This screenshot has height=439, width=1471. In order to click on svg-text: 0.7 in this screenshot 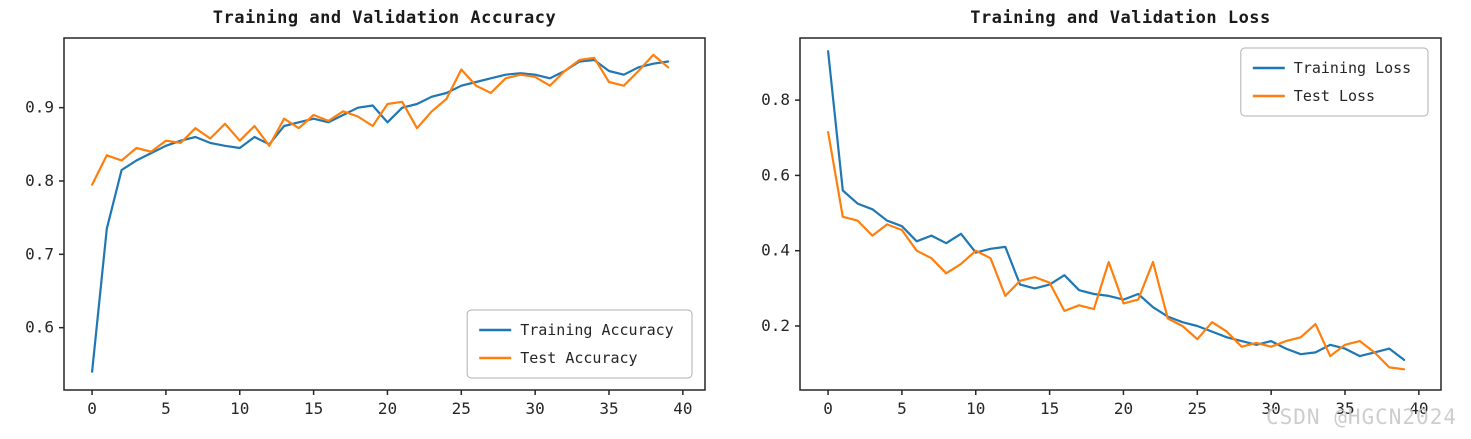, I will do `click(39, 253)`.